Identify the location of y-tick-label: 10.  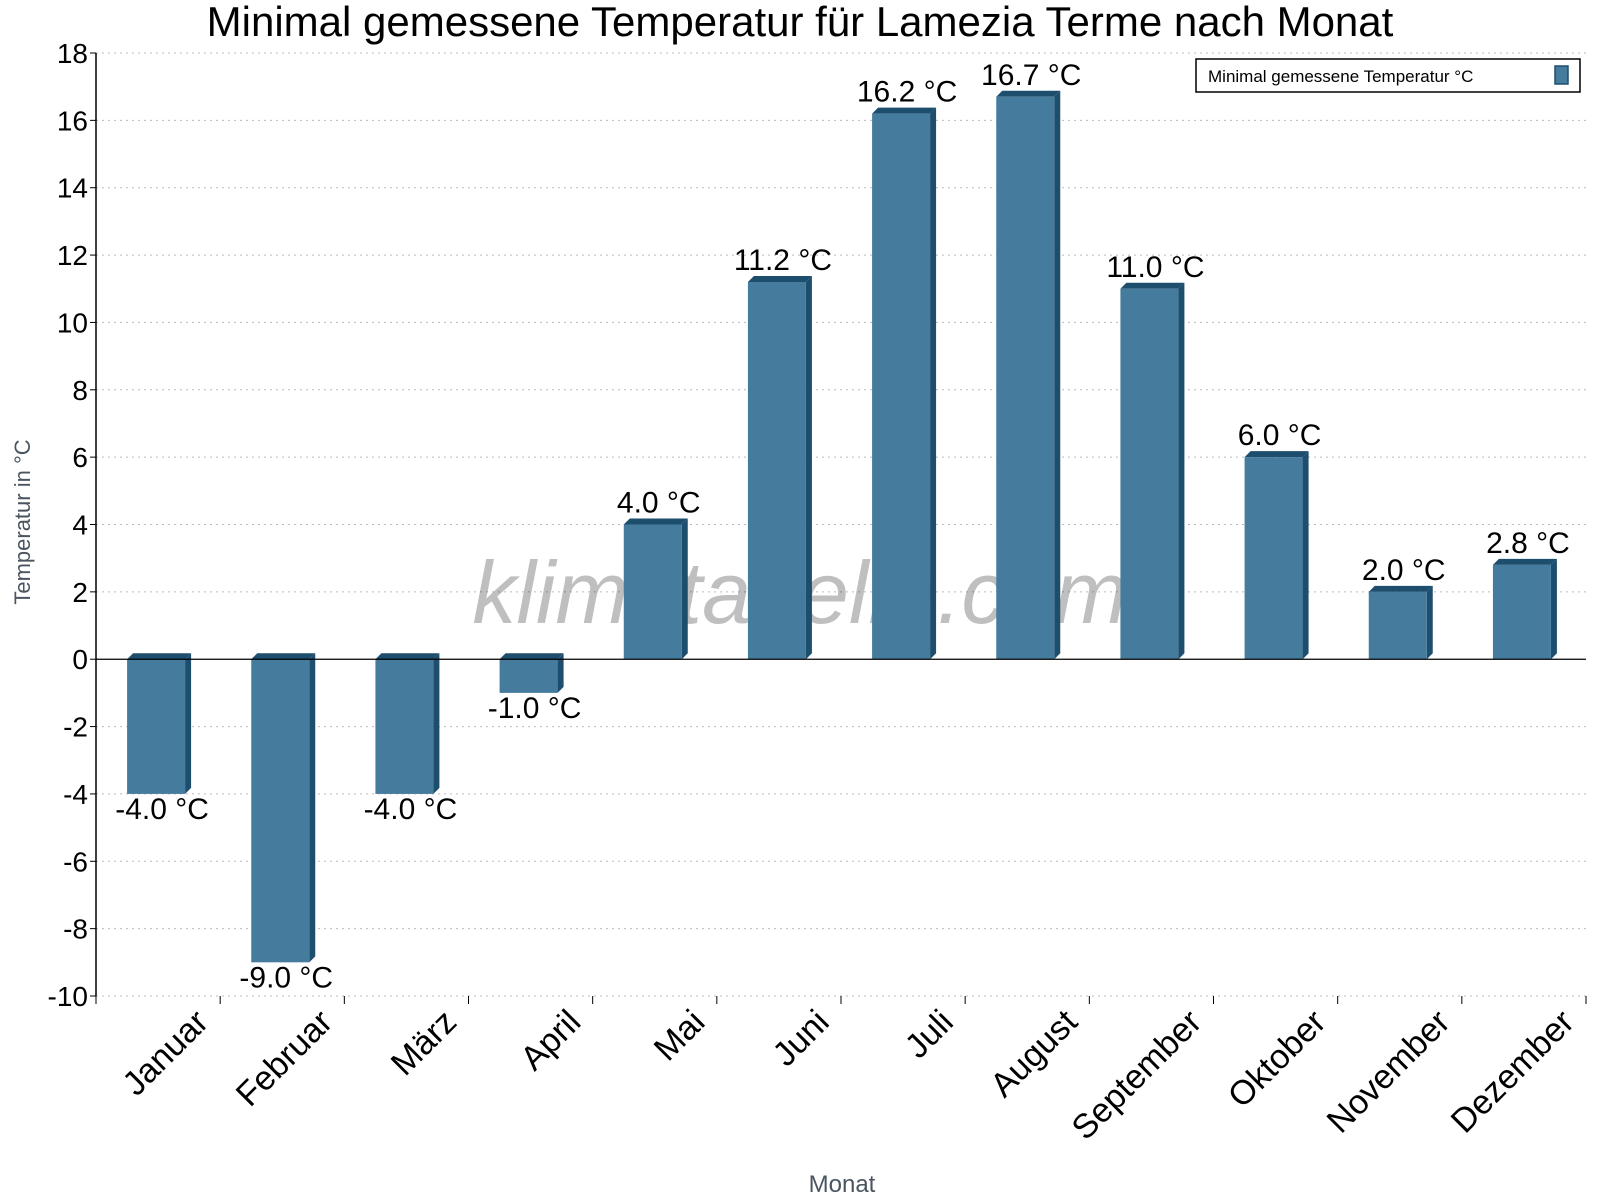
(72, 322).